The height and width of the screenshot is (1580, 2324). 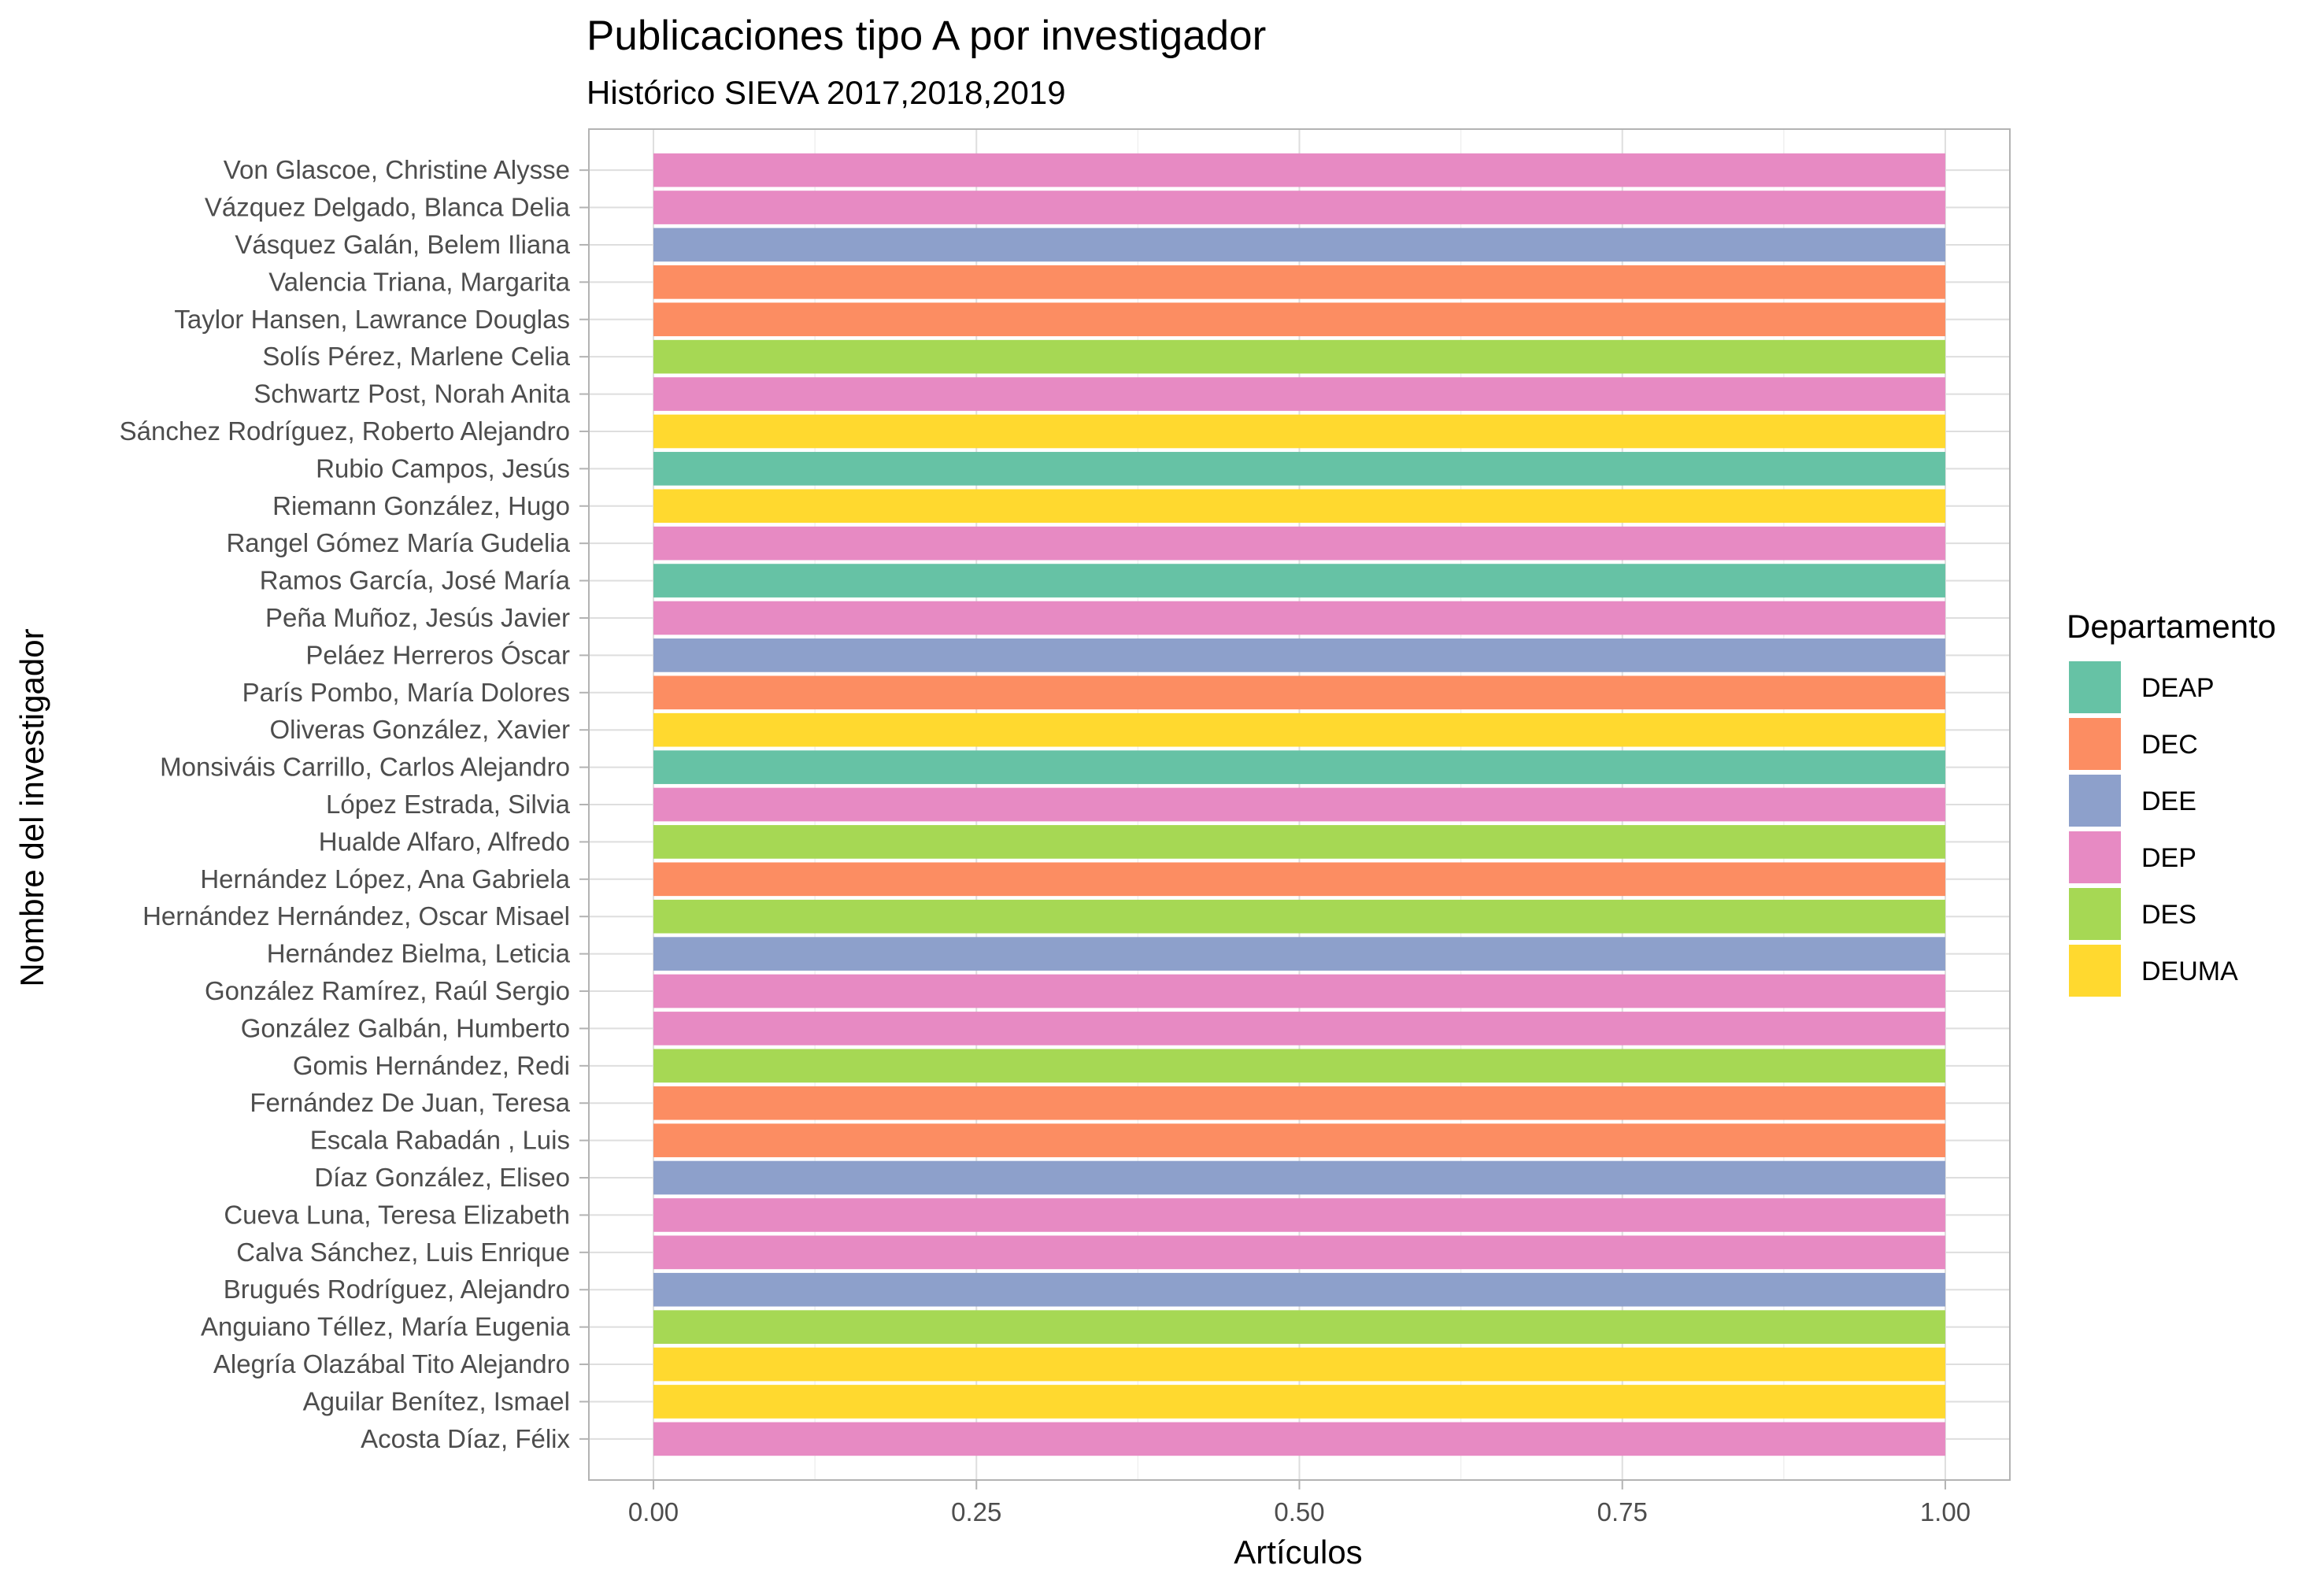 I want to click on y-tick-label: Peláez Herreros Óscar, so click(x=437, y=654).